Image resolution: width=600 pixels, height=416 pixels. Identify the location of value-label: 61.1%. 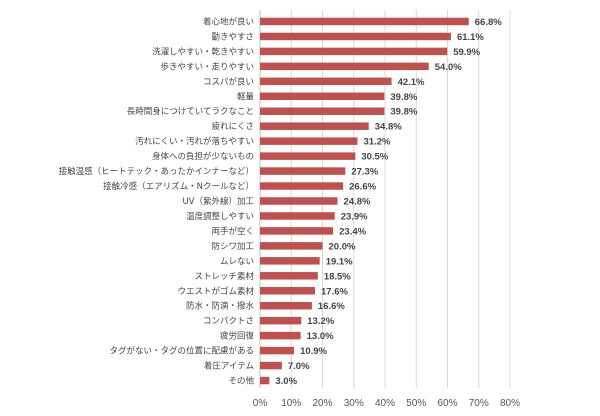
(470, 37).